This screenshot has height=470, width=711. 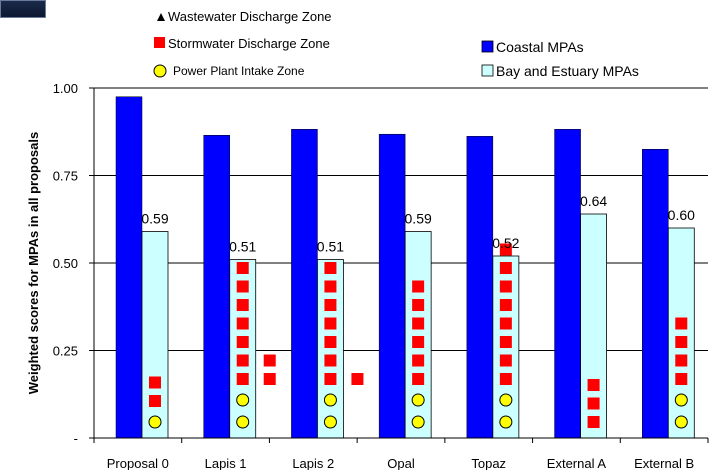 What do you see at coordinates (76, 438) in the screenshot?
I see `y-tick-label: -` at bounding box center [76, 438].